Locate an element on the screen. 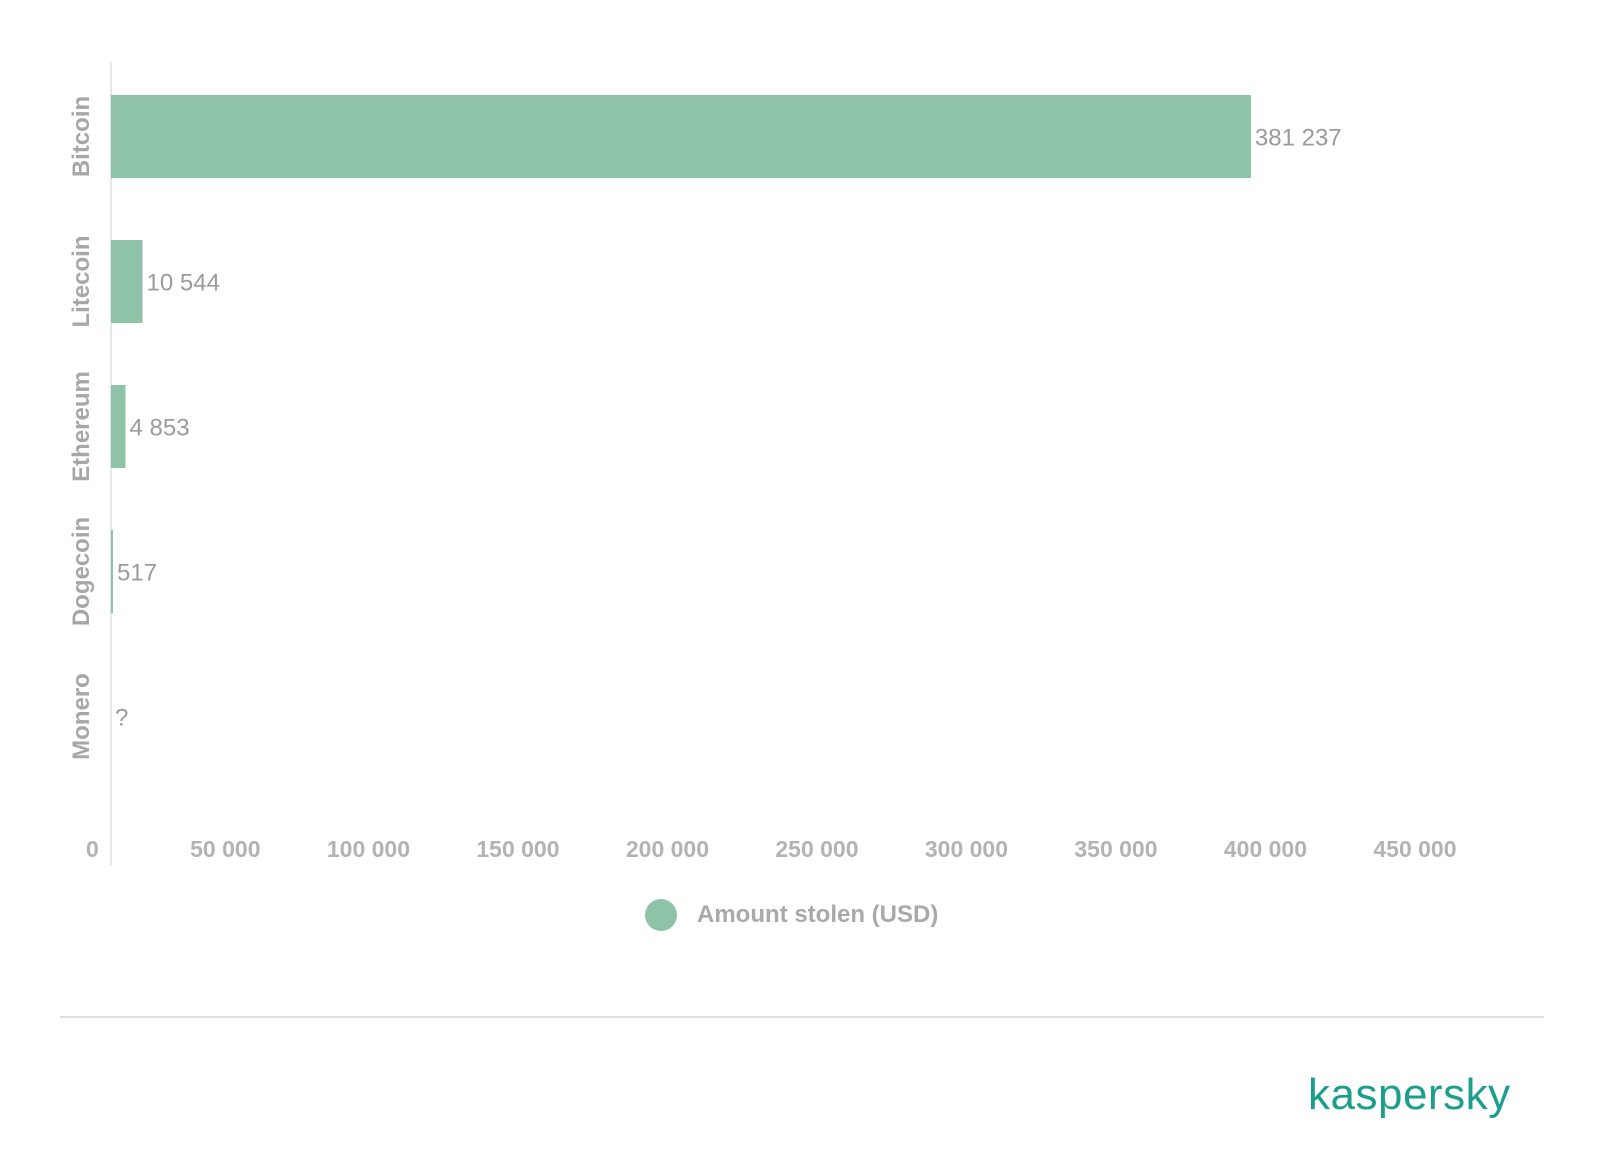  value-label-litecoin: 10 544 is located at coordinates (183, 283).